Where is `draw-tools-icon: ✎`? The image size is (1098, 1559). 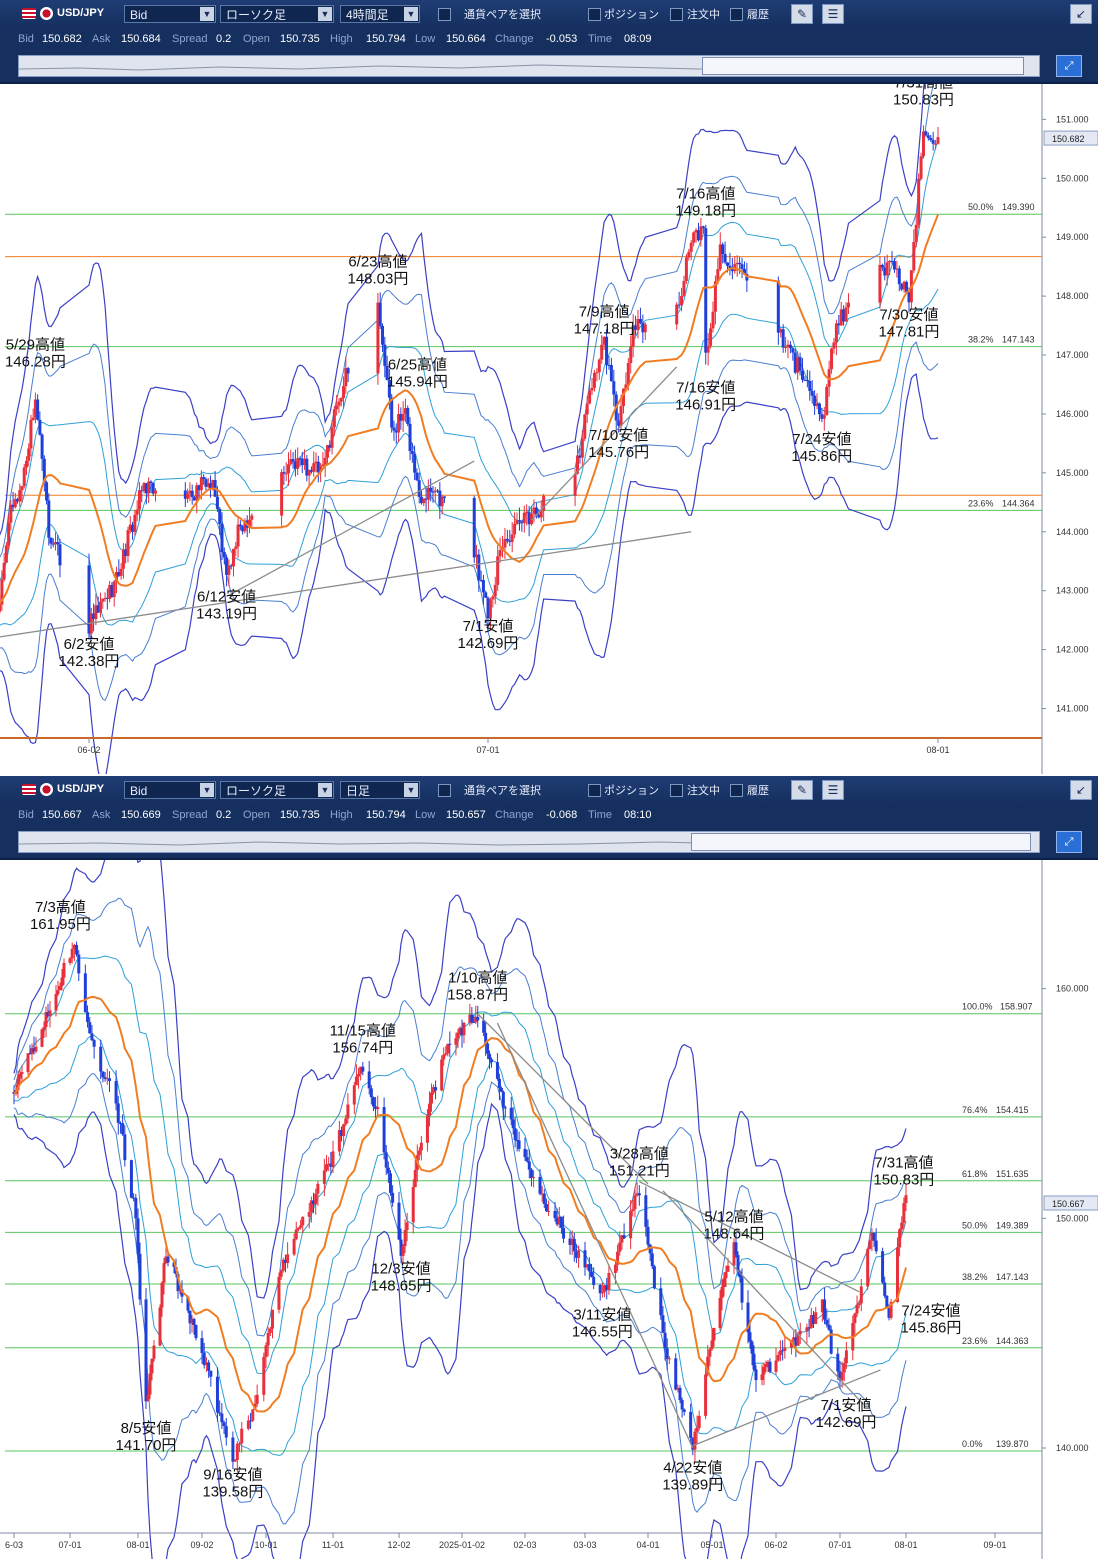 draw-tools-icon: ✎ is located at coordinates (802, 14).